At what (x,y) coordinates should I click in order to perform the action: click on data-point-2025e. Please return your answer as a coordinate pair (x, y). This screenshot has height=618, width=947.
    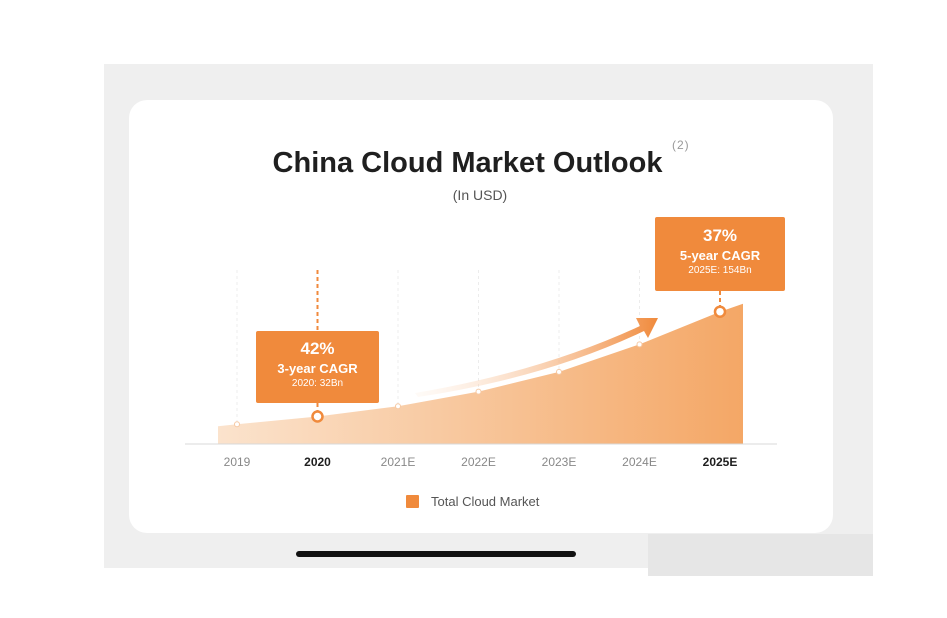
    Looking at the image, I should click on (720, 311).